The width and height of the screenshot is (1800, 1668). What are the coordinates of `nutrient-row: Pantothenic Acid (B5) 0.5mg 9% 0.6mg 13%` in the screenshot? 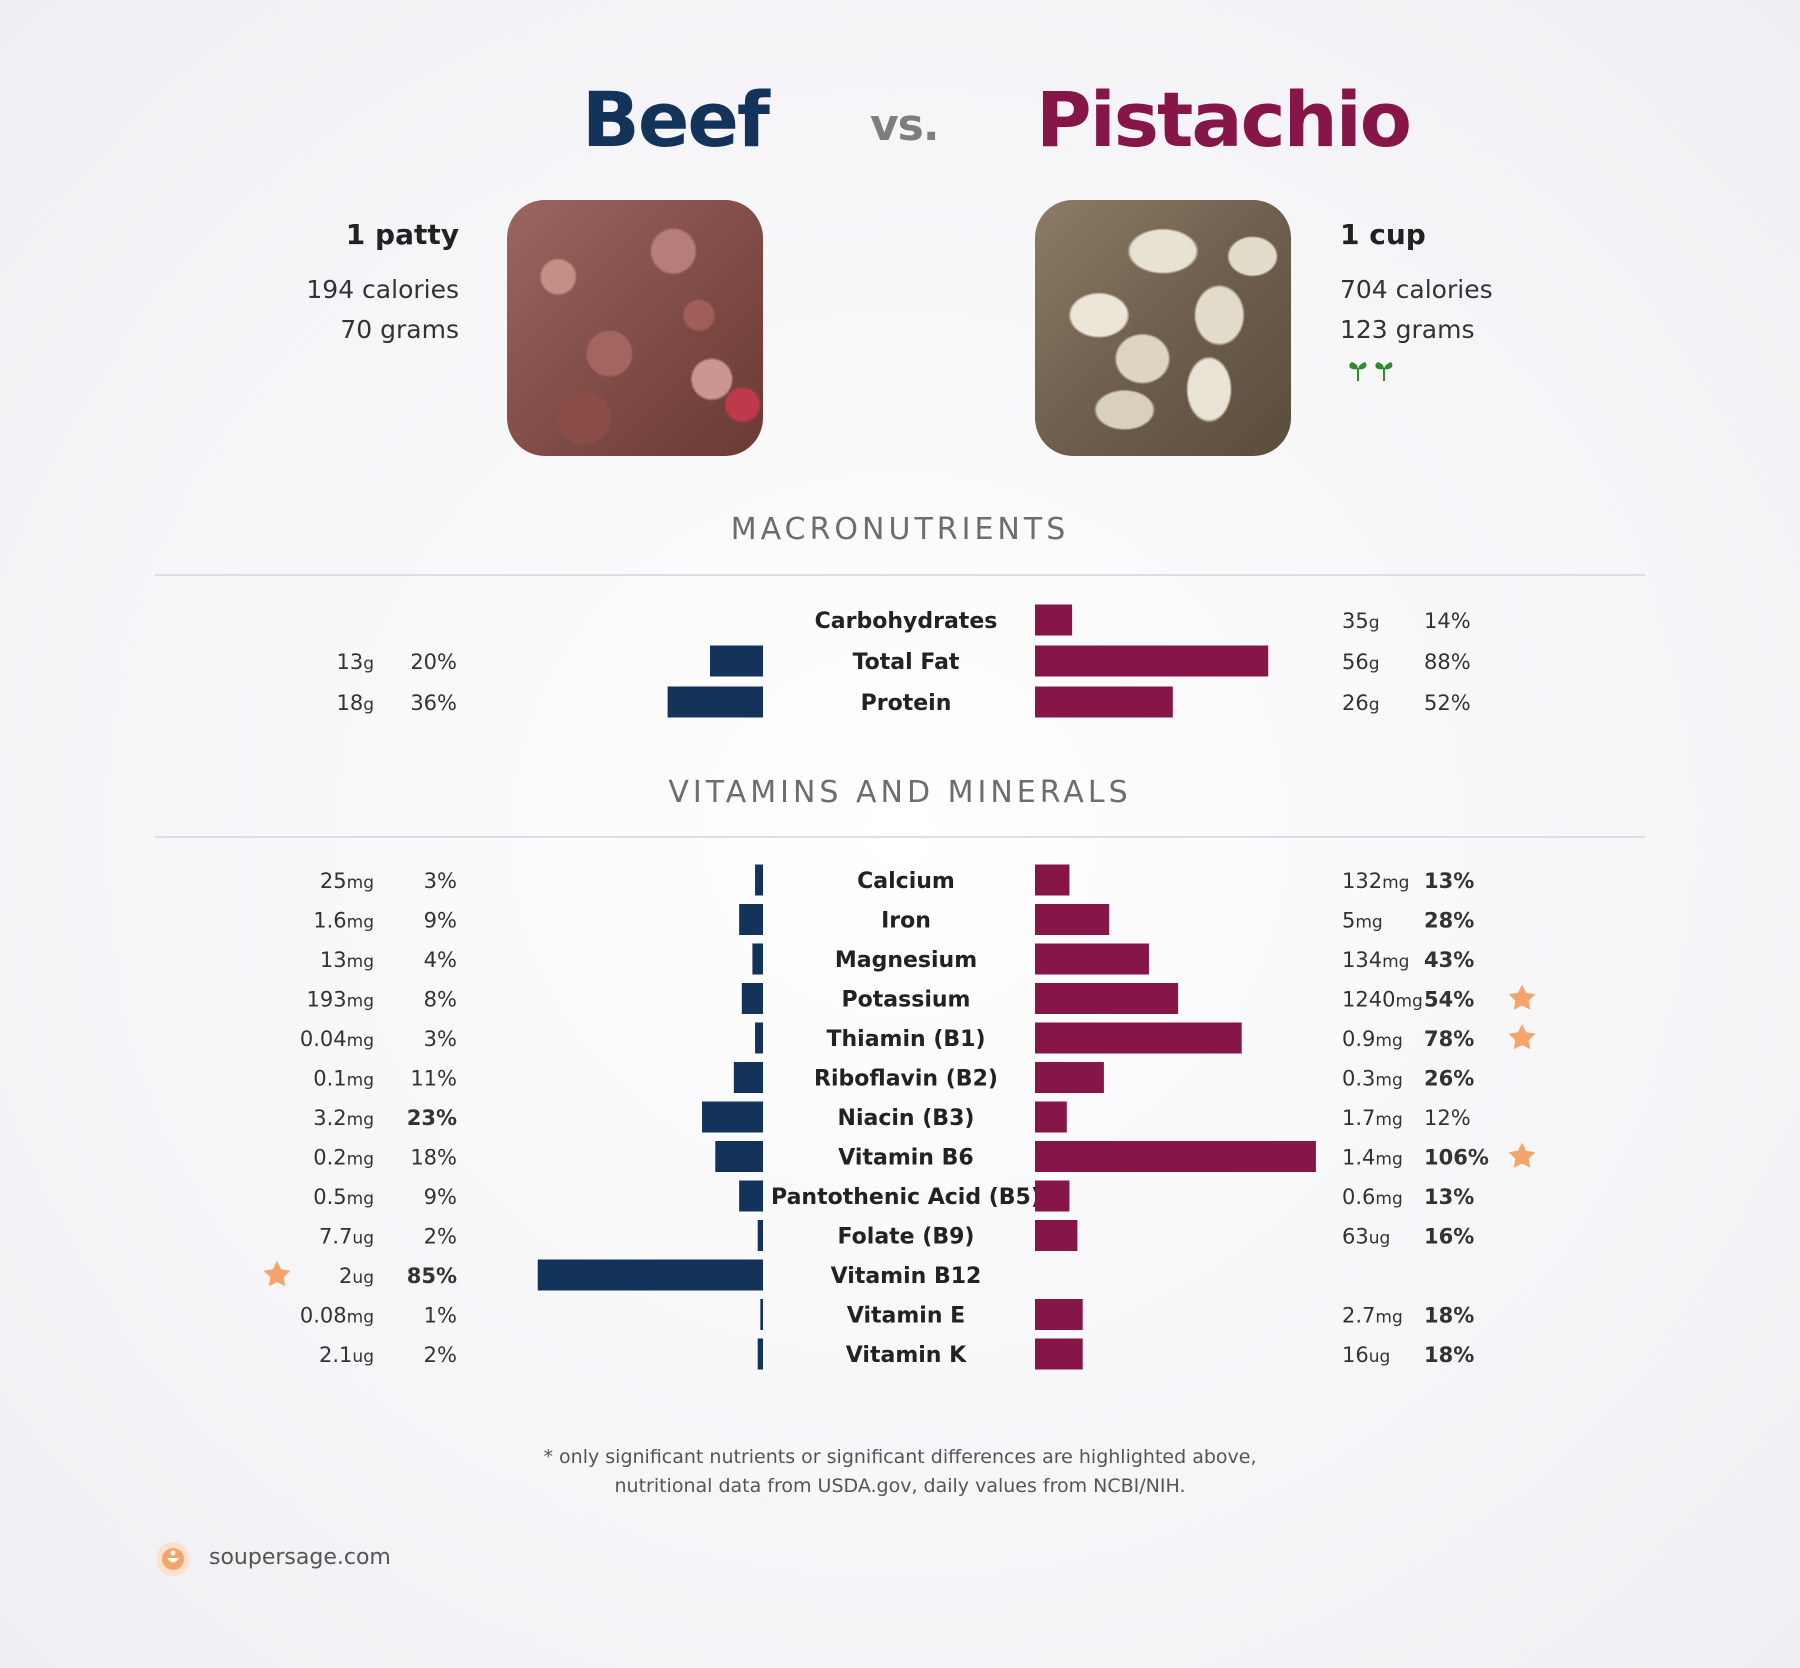 It's located at (893, 1196).